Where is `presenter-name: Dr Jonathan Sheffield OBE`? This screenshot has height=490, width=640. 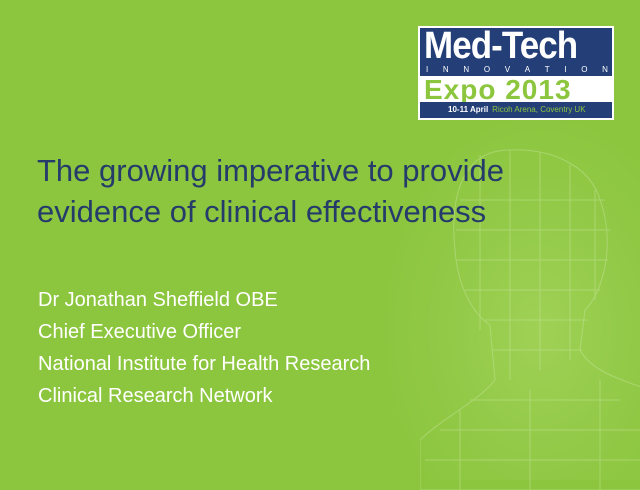 presenter-name: Dr Jonathan Sheffield OBE is located at coordinates (158, 300).